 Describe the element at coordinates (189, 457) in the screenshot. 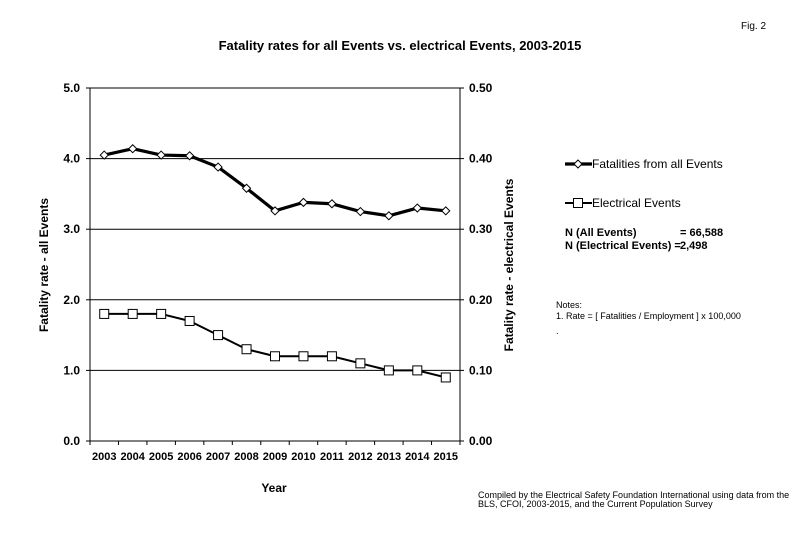

I see `tick-label-x: 2006` at that location.